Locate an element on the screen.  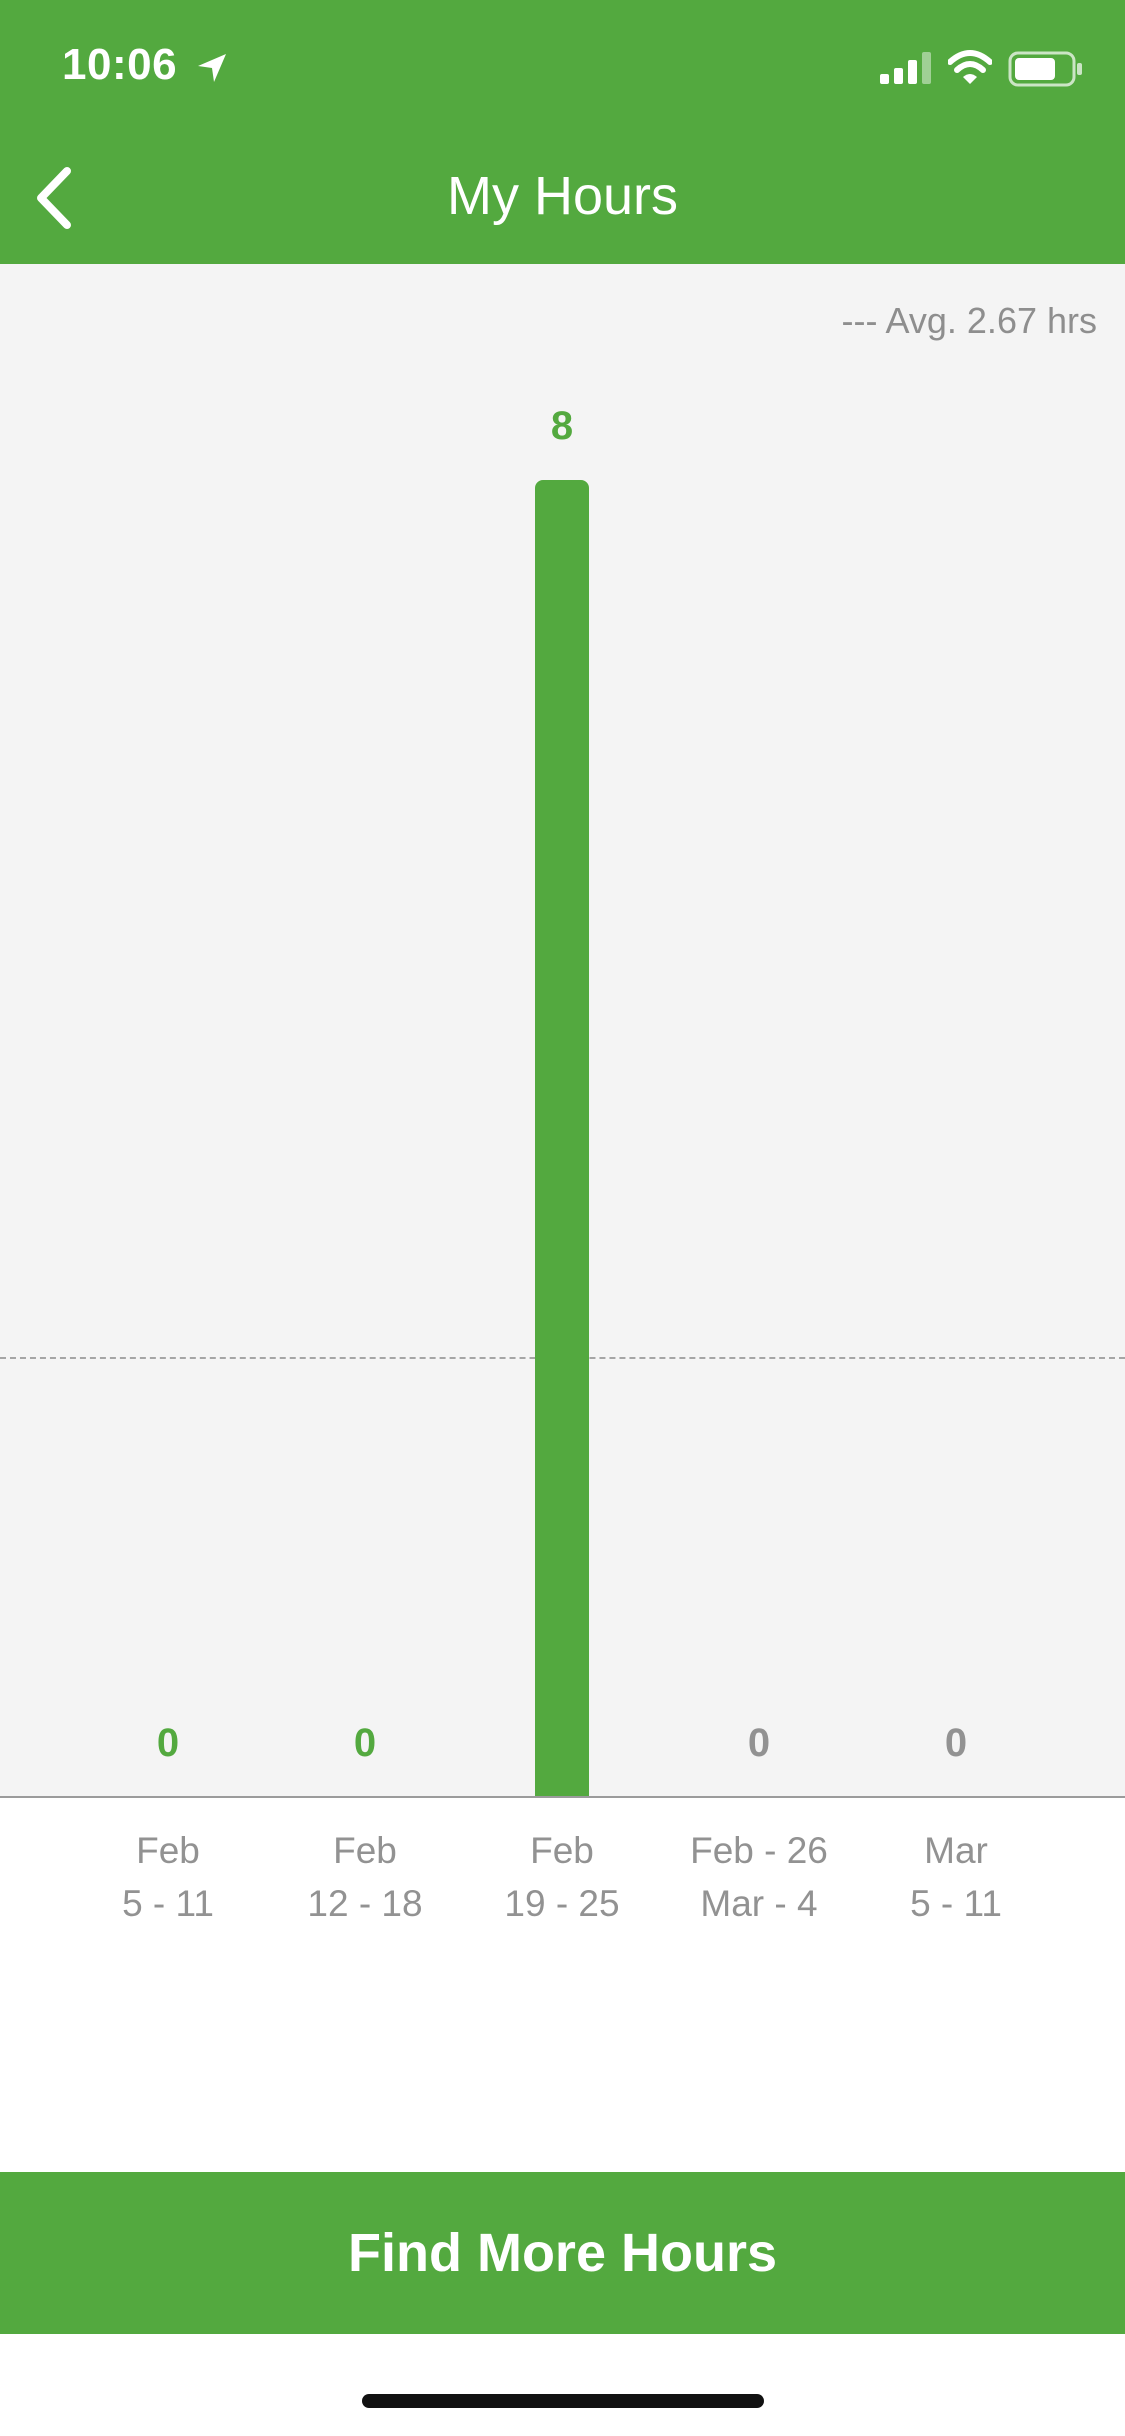
location-arrow-icon is located at coordinates (212, 68).